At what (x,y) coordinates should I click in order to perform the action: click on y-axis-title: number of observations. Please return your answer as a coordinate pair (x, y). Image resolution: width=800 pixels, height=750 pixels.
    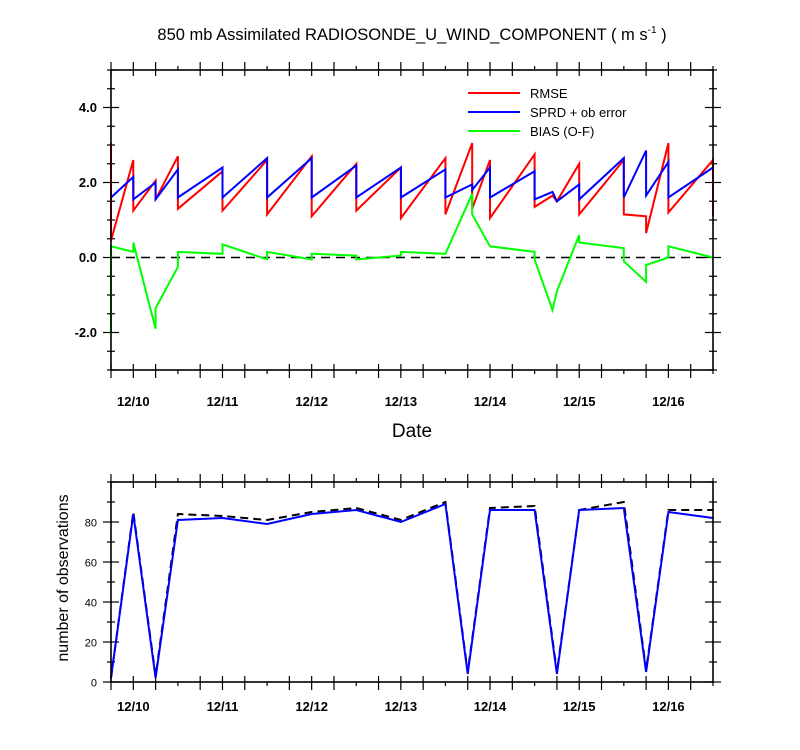
    Looking at the image, I should click on (63, 577).